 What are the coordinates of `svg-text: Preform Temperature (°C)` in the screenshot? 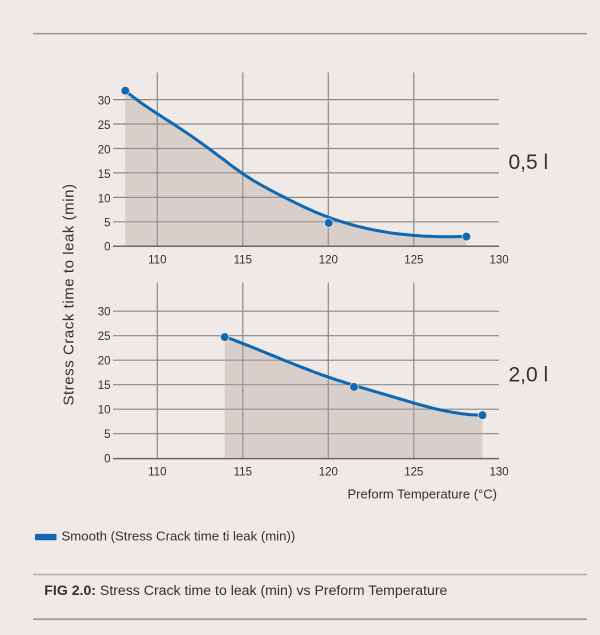 It's located at (422, 493).